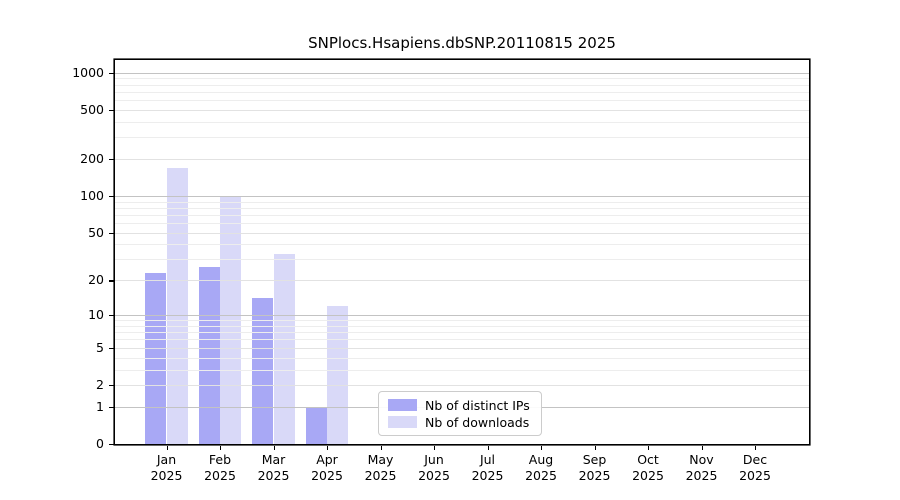 The width and height of the screenshot is (900, 500). I want to click on x-tick-mark-jan, so click(167, 448).